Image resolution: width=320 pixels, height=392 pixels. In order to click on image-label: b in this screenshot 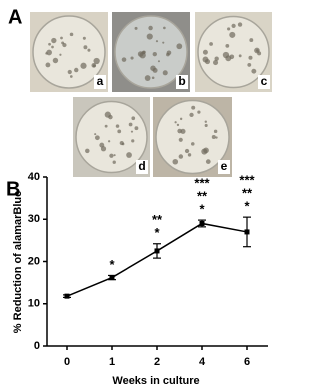, I will do `click(181, 81)`.